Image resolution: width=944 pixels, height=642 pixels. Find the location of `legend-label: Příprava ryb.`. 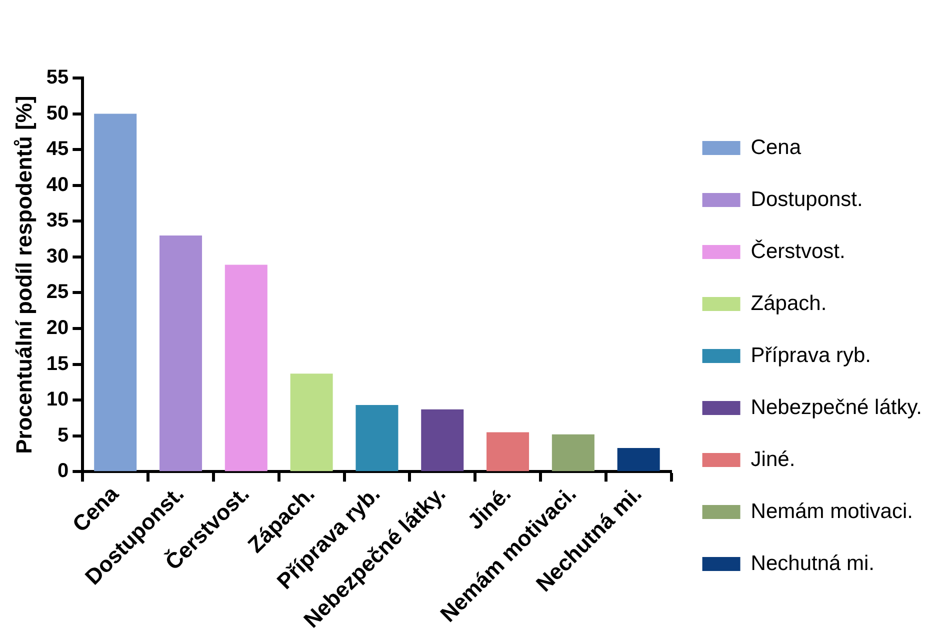

legend-label: Příprava ryb. is located at coordinates (811, 355).